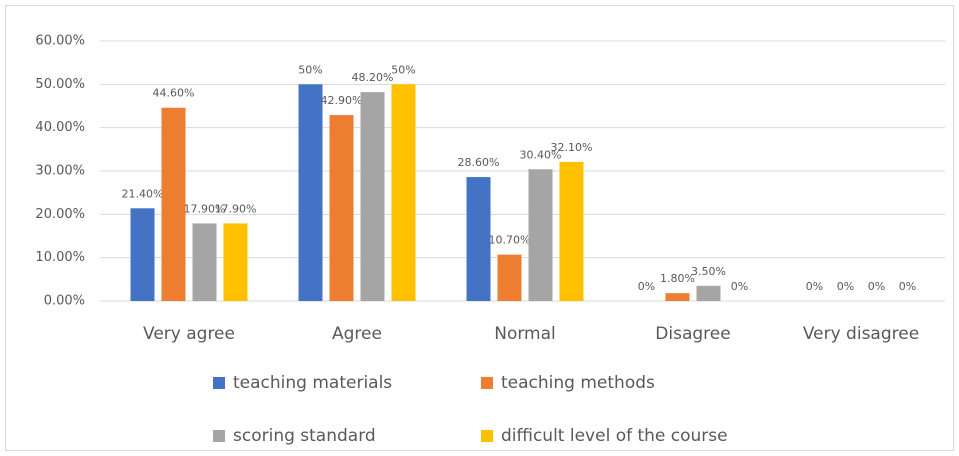 The width and height of the screenshot is (959, 456). I want to click on legend-label: teaching materials, so click(312, 383).